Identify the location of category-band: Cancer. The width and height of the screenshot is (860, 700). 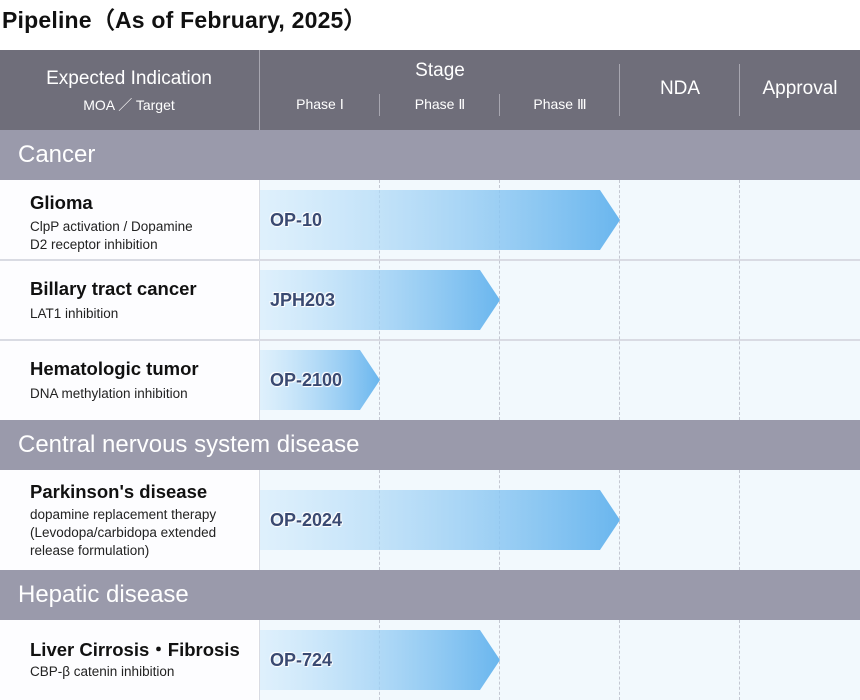
(430, 155).